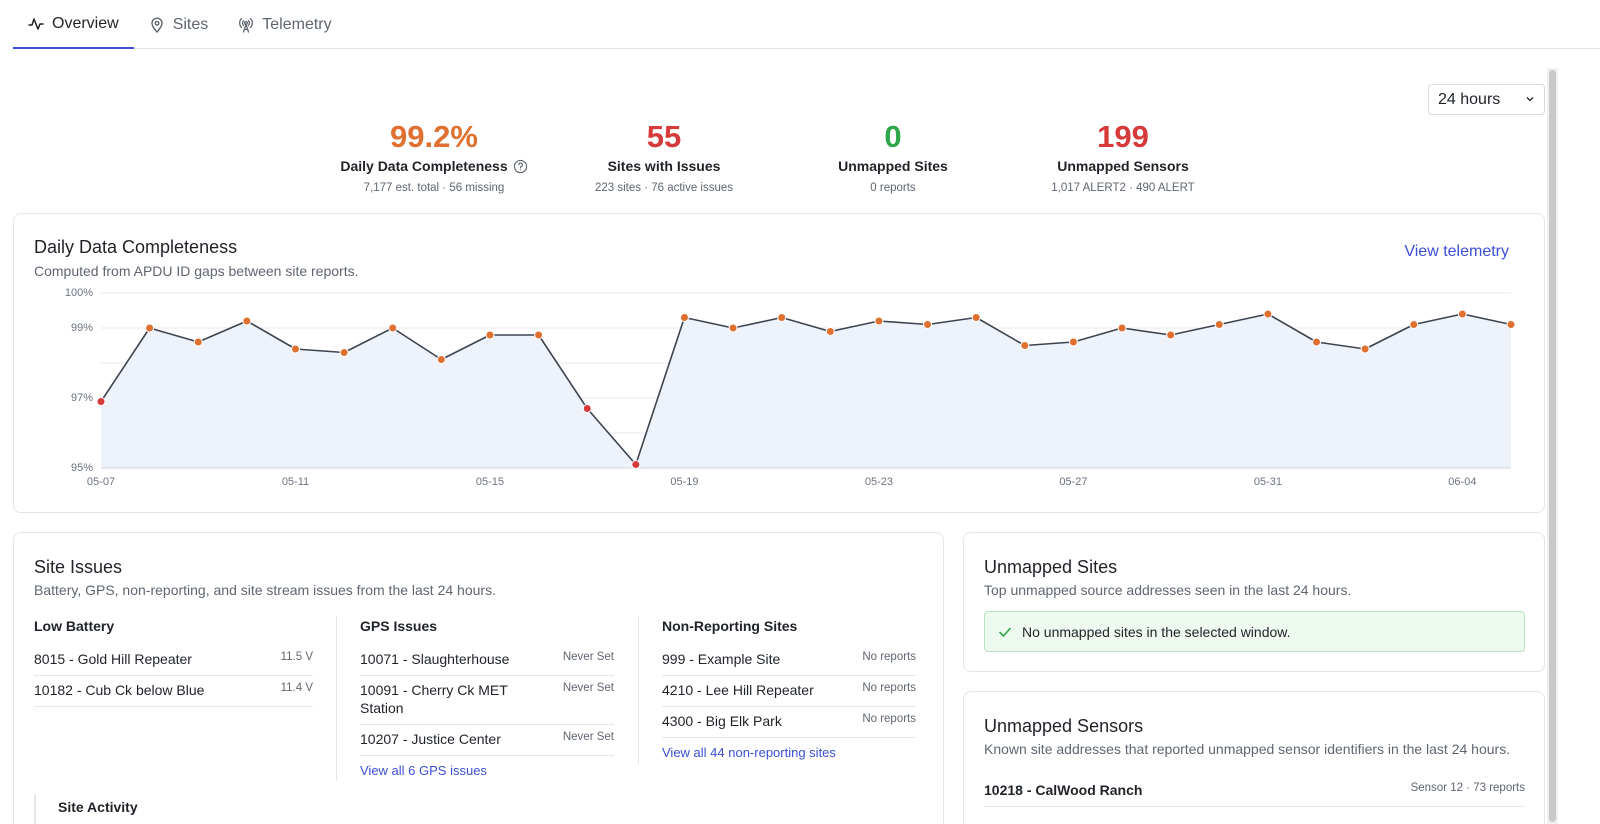  I want to click on y-tick-label: 99%, so click(82, 328).